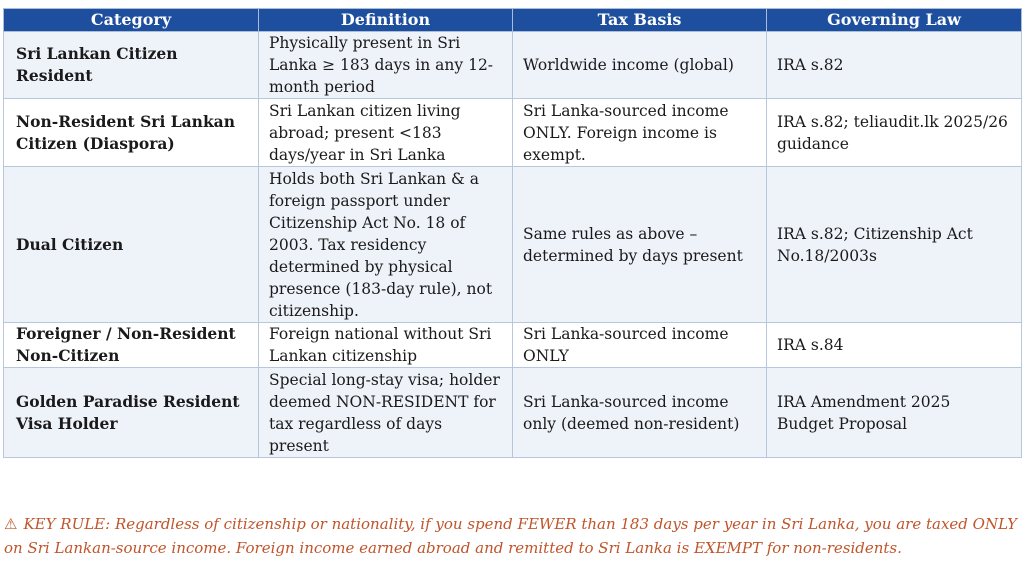 The image size is (1024, 565). I want to click on row-category: Sri Lankan Citizen Resident, so click(131, 65).